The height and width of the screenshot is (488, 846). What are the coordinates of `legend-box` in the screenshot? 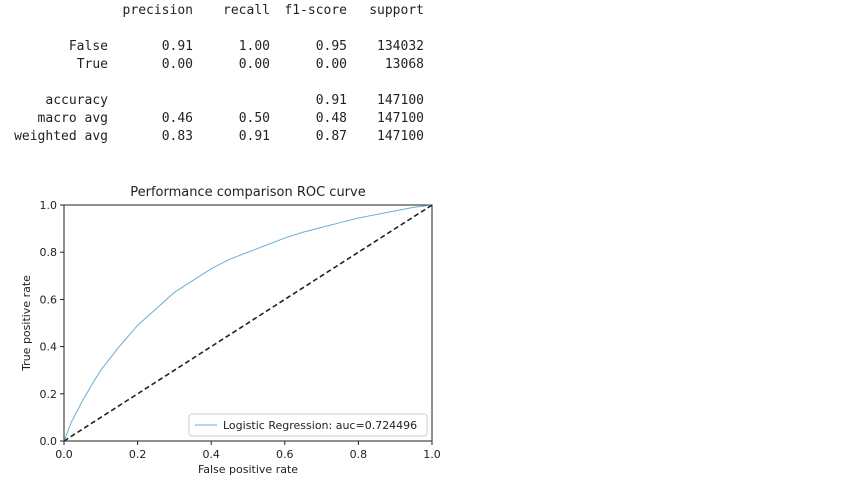 It's located at (308, 425).